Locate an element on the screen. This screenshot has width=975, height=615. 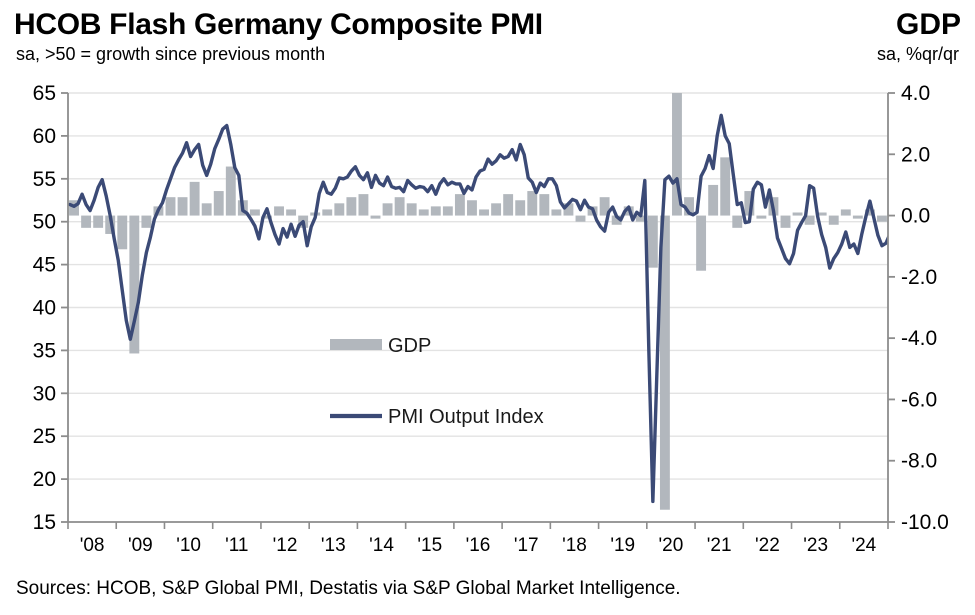
svg-text: '19 is located at coordinates (622, 545).